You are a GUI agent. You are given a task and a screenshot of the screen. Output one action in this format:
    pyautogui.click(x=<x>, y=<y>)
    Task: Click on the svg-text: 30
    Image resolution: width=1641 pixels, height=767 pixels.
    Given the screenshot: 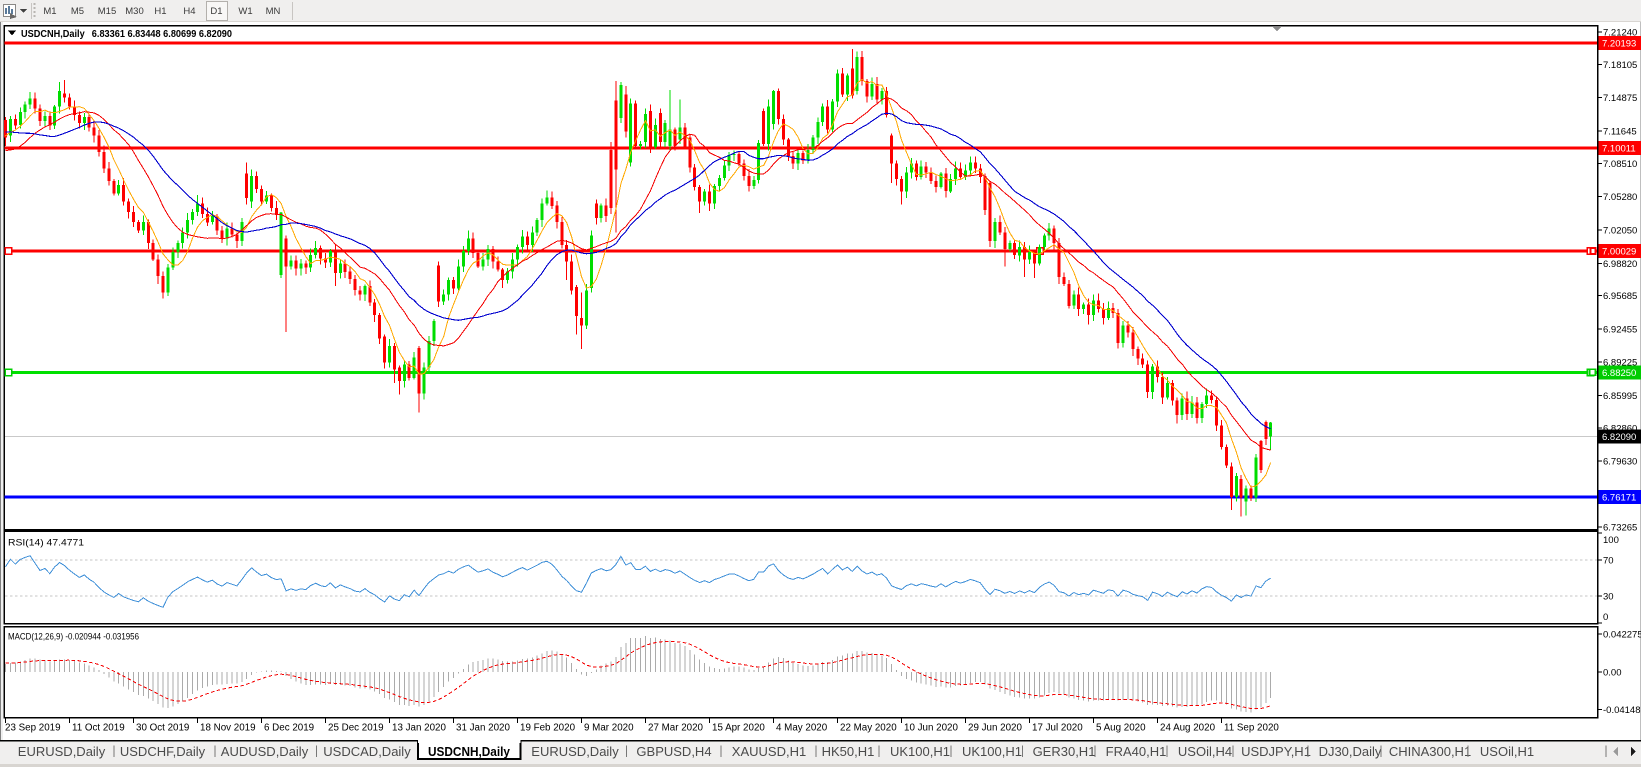 What is the action you would take?
    pyautogui.click(x=1608, y=597)
    